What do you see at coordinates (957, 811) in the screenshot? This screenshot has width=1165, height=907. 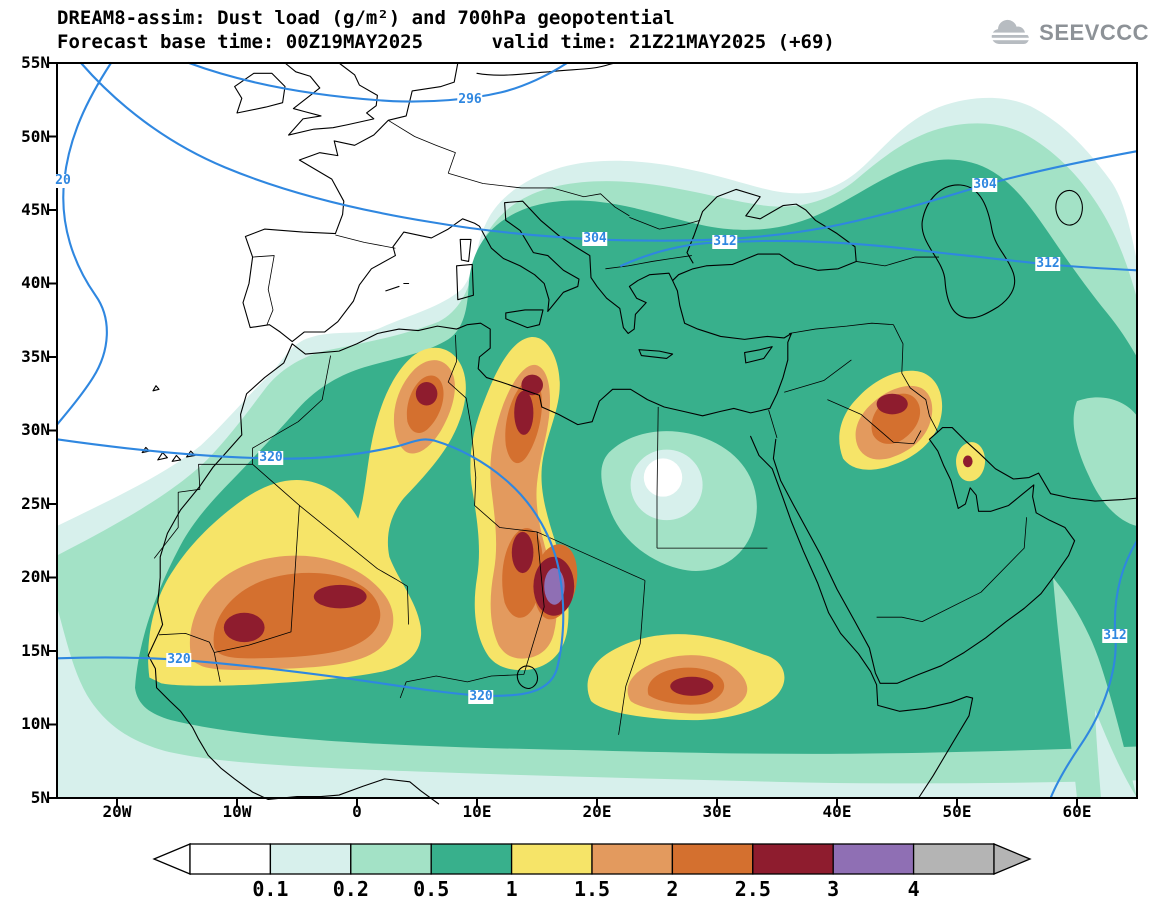 I see `x-axis-label: 50E` at bounding box center [957, 811].